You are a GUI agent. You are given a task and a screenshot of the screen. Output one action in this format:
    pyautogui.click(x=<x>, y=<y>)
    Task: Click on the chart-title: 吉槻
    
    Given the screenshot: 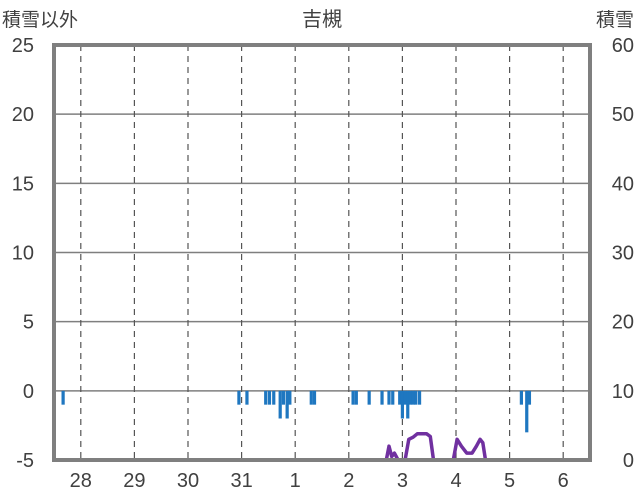 What is the action you would take?
    pyautogui.click(x=322, y=19)
    